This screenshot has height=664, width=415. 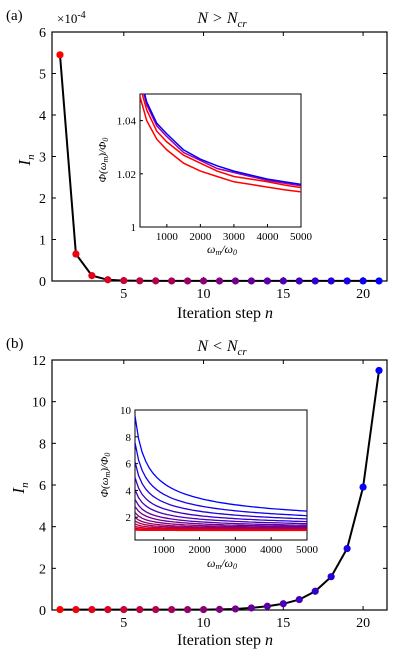 What do you see at coordinates (267, 237) in the screenshot?
I see `inset-x-tick-label: 4000` at bounding box center [267, 237].